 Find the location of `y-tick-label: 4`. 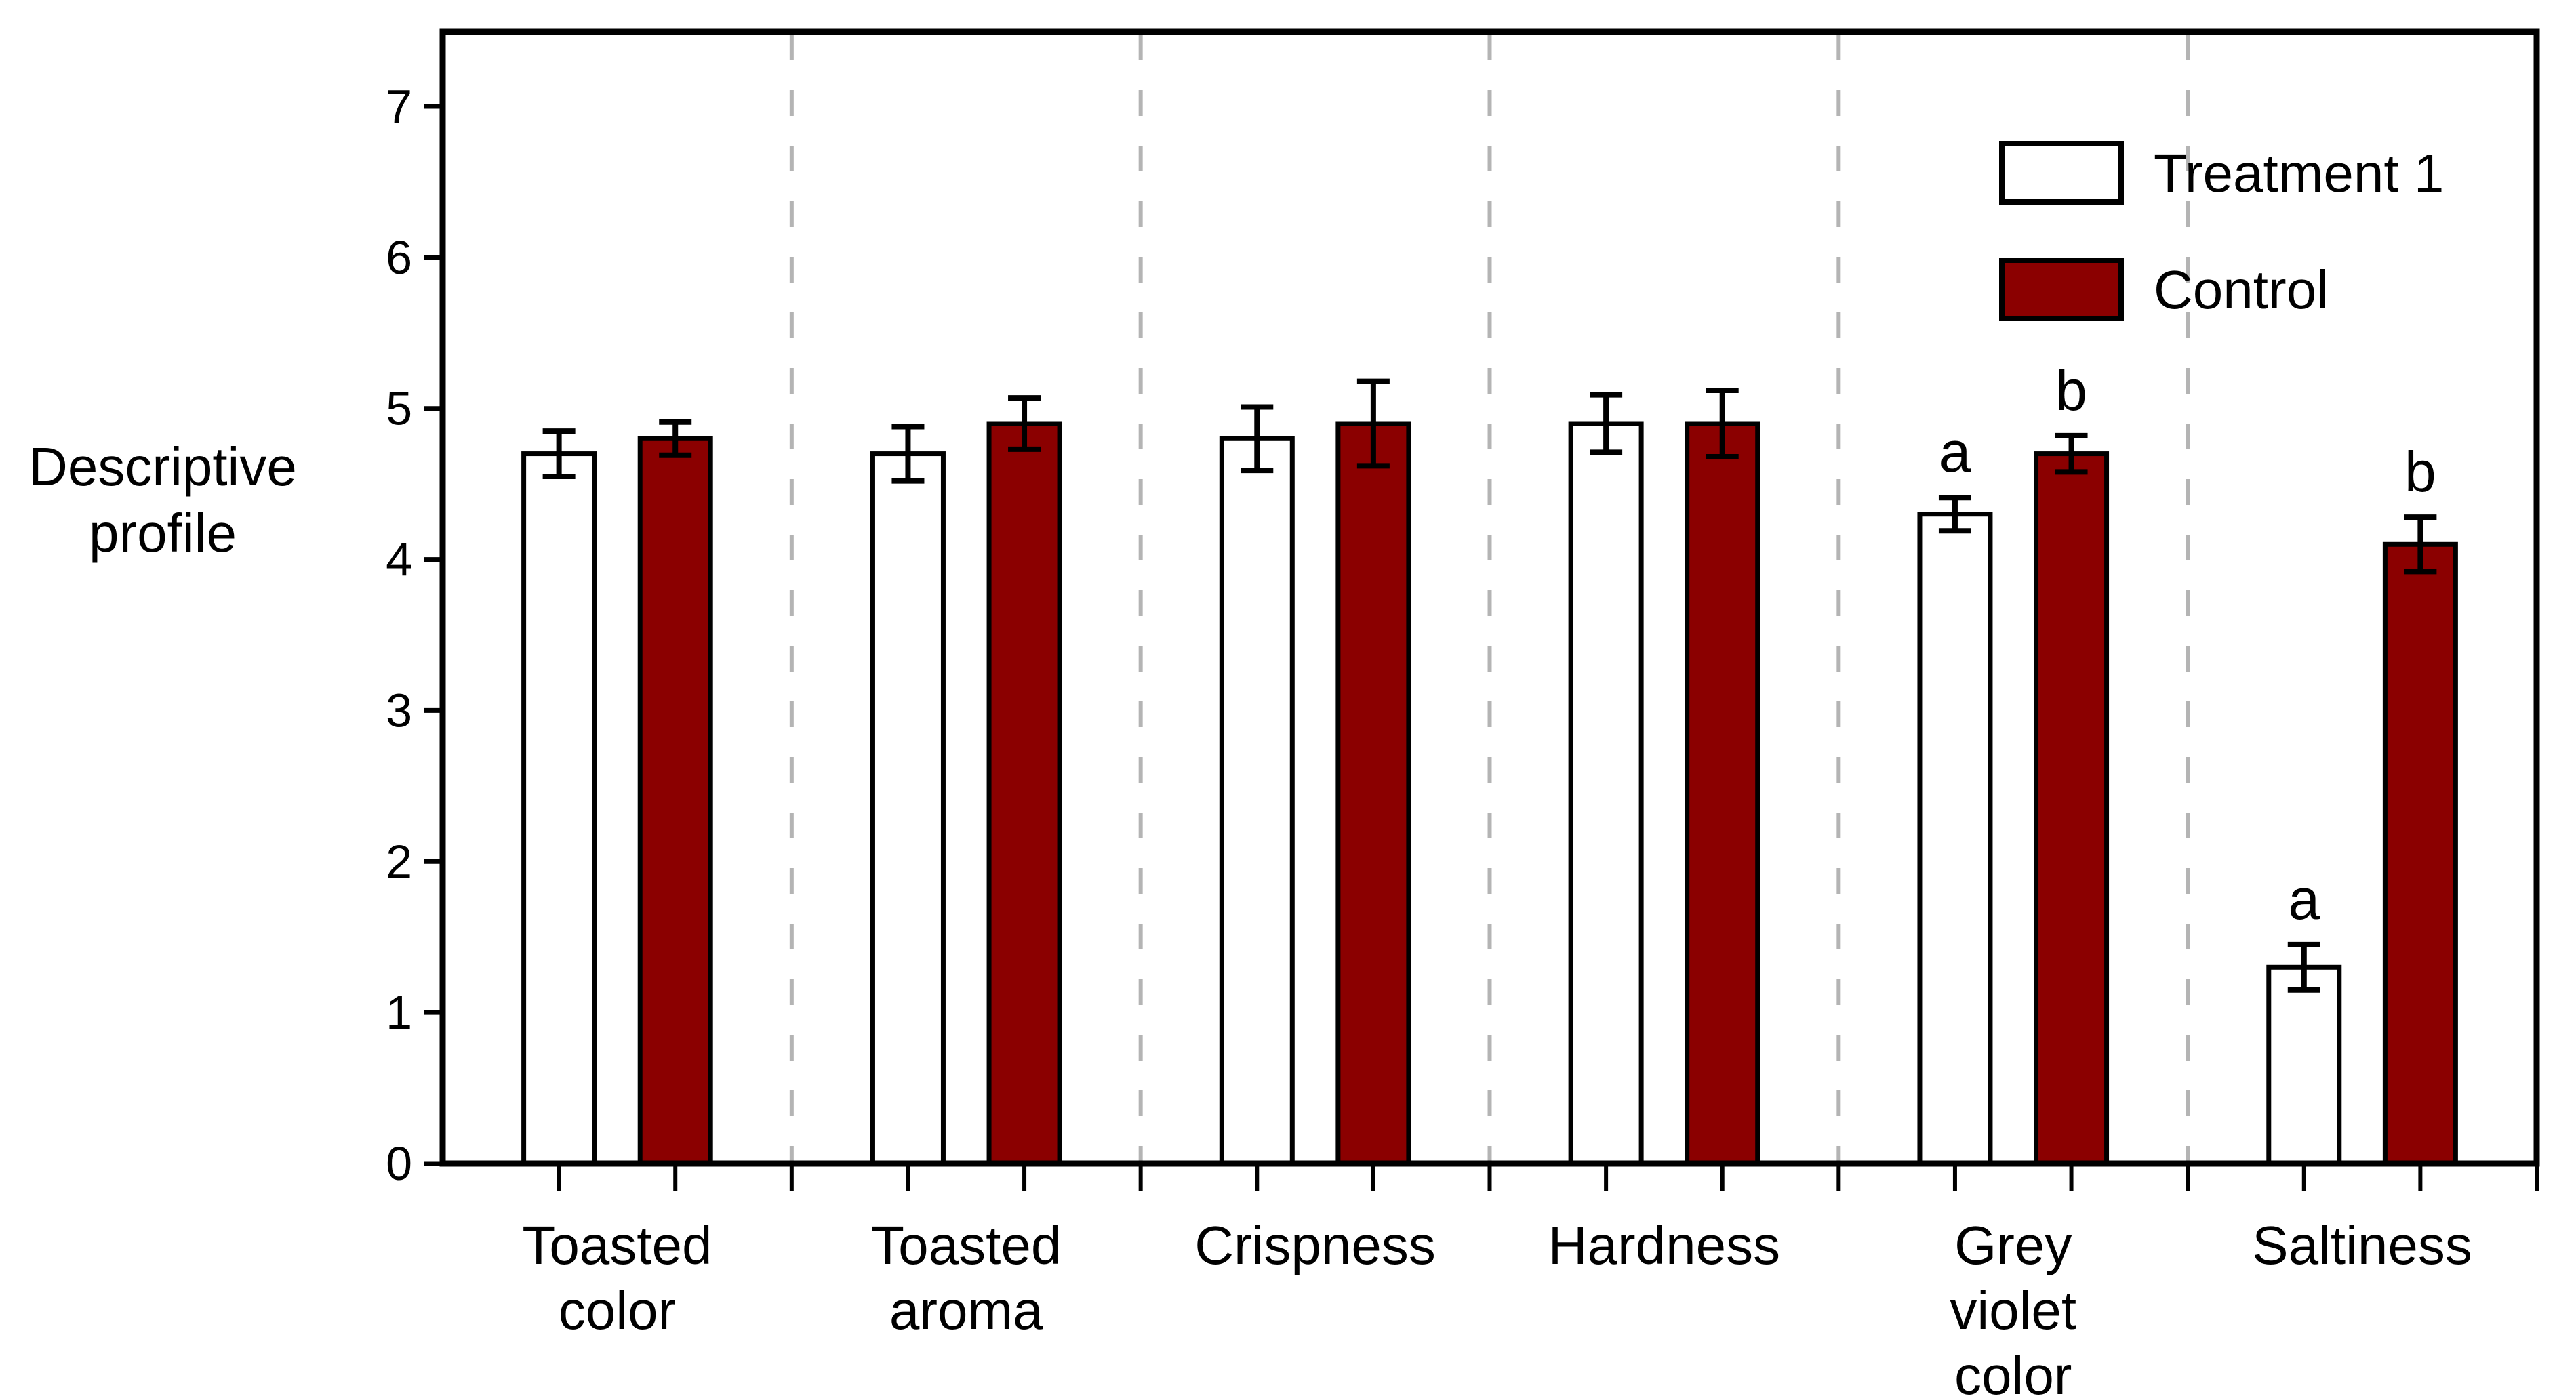

y-tick-label: 4 is located at coordinates (399, 560).